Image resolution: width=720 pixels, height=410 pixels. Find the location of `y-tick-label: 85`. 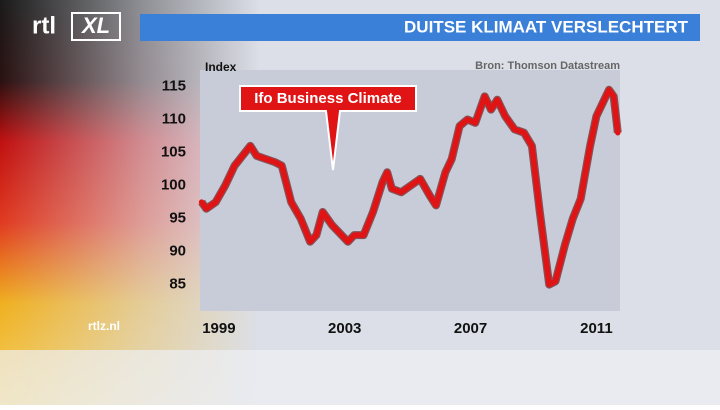

y-tick-label: 85 is located at coordinates (177, 284).